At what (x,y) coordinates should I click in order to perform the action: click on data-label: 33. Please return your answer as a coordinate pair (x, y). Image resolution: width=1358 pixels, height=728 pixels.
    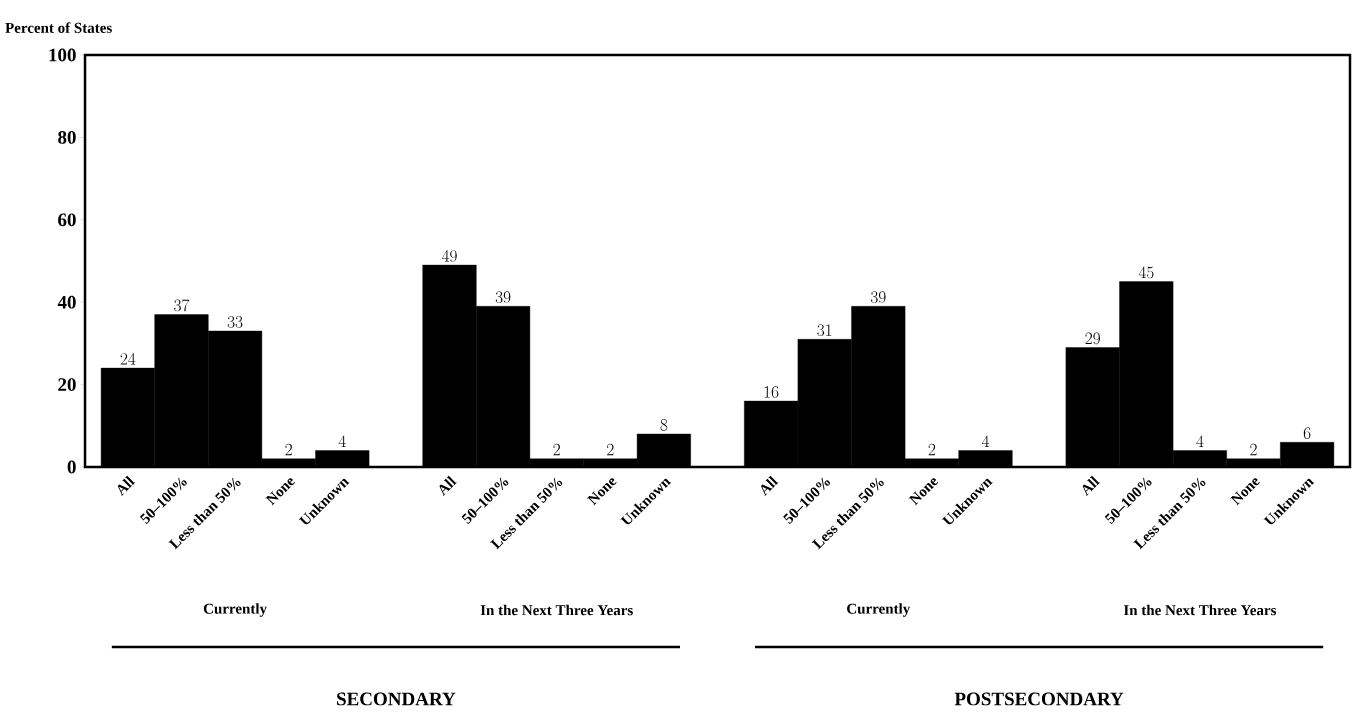
    Looking at the image, I should click on (235, 322).